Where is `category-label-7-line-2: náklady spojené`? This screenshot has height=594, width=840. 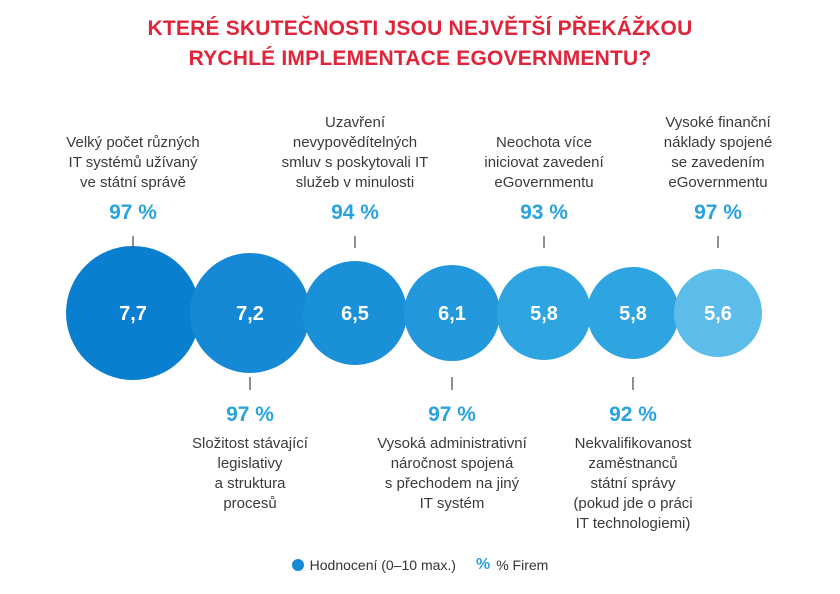 category-label-7-line-2: náklady spojené is located at coordinates (718, 142).